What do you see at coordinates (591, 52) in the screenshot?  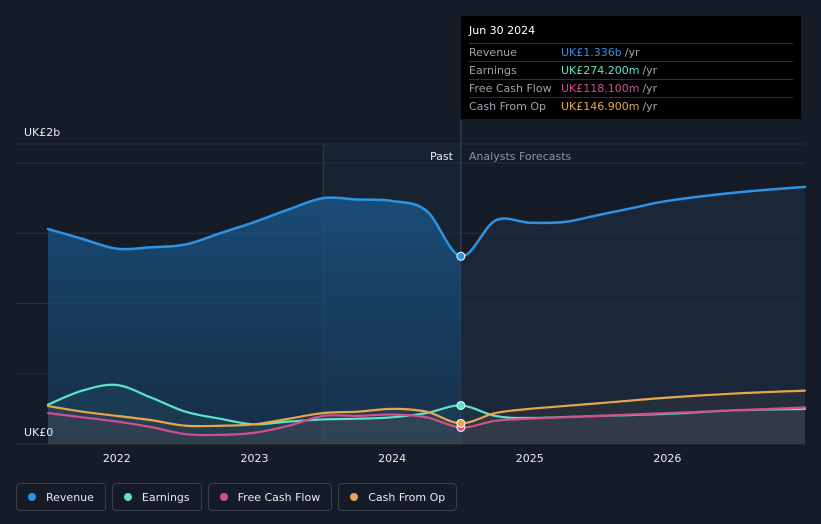 I see `tooltip-row-value: UK£1.336b` at bounding box center [591, 52].